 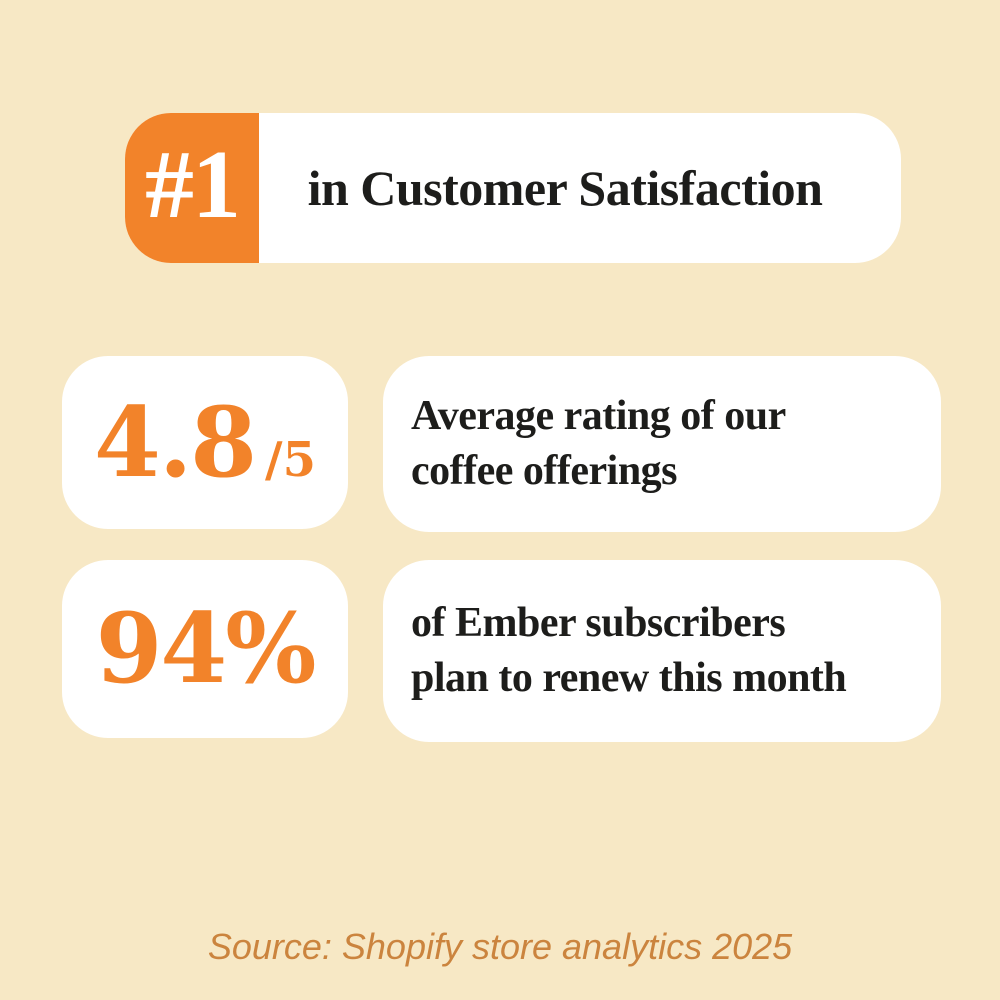 I want to click on renewal-description-line-1: of Ember subscribers, so click(x=598, y=622).